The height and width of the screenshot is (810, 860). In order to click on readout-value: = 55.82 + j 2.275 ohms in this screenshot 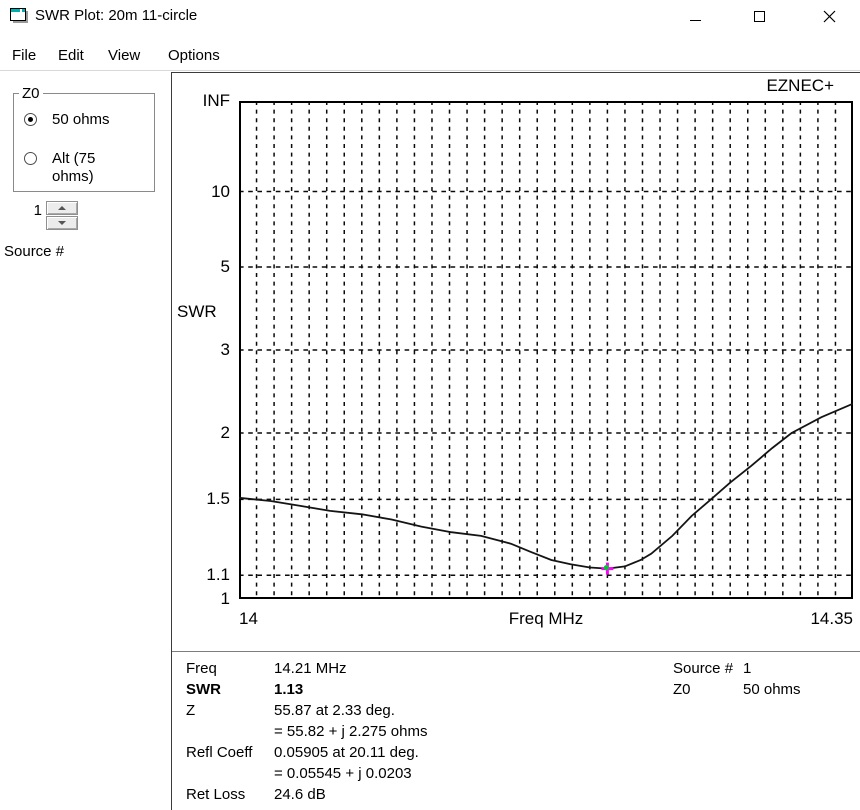, I will do `click(351, 731)`.